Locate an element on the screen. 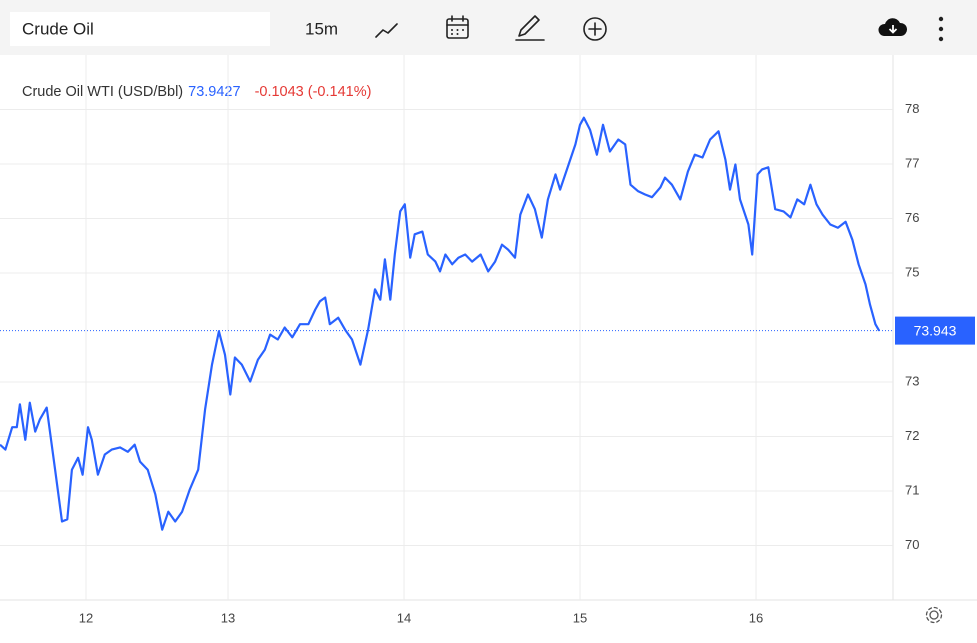 Image resolution: width=977 pixels, height=643 pixels. add-icon is located at coordinates (595, 29).